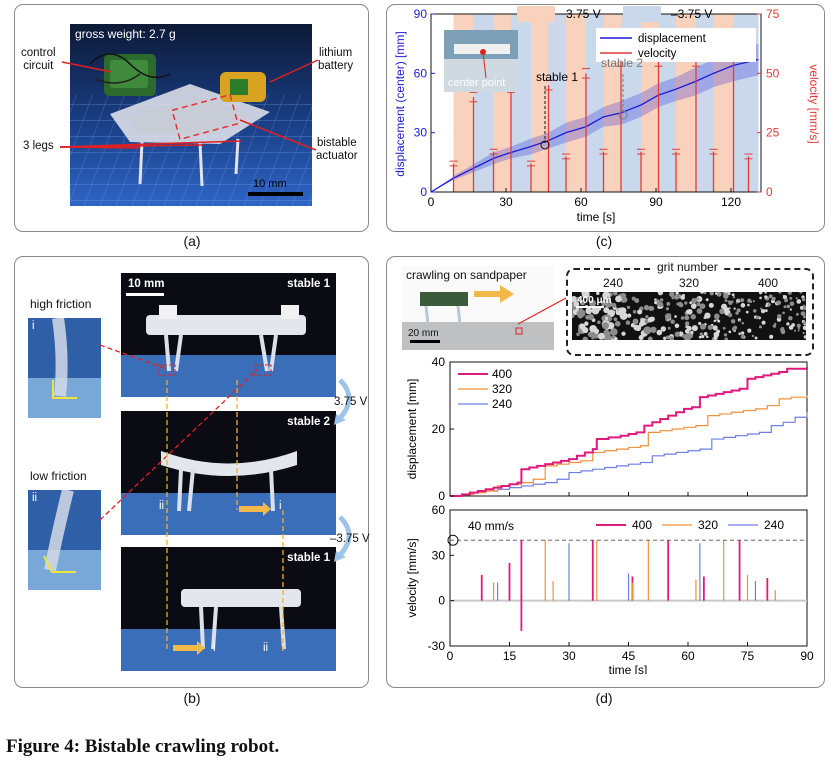 The image size is (837, 764). What do you see at coordinates (143, 746) in the screenshot?
I see `figure-caption: Figure 4: Bistable crawling robot.` at bounding box center [143, 746].